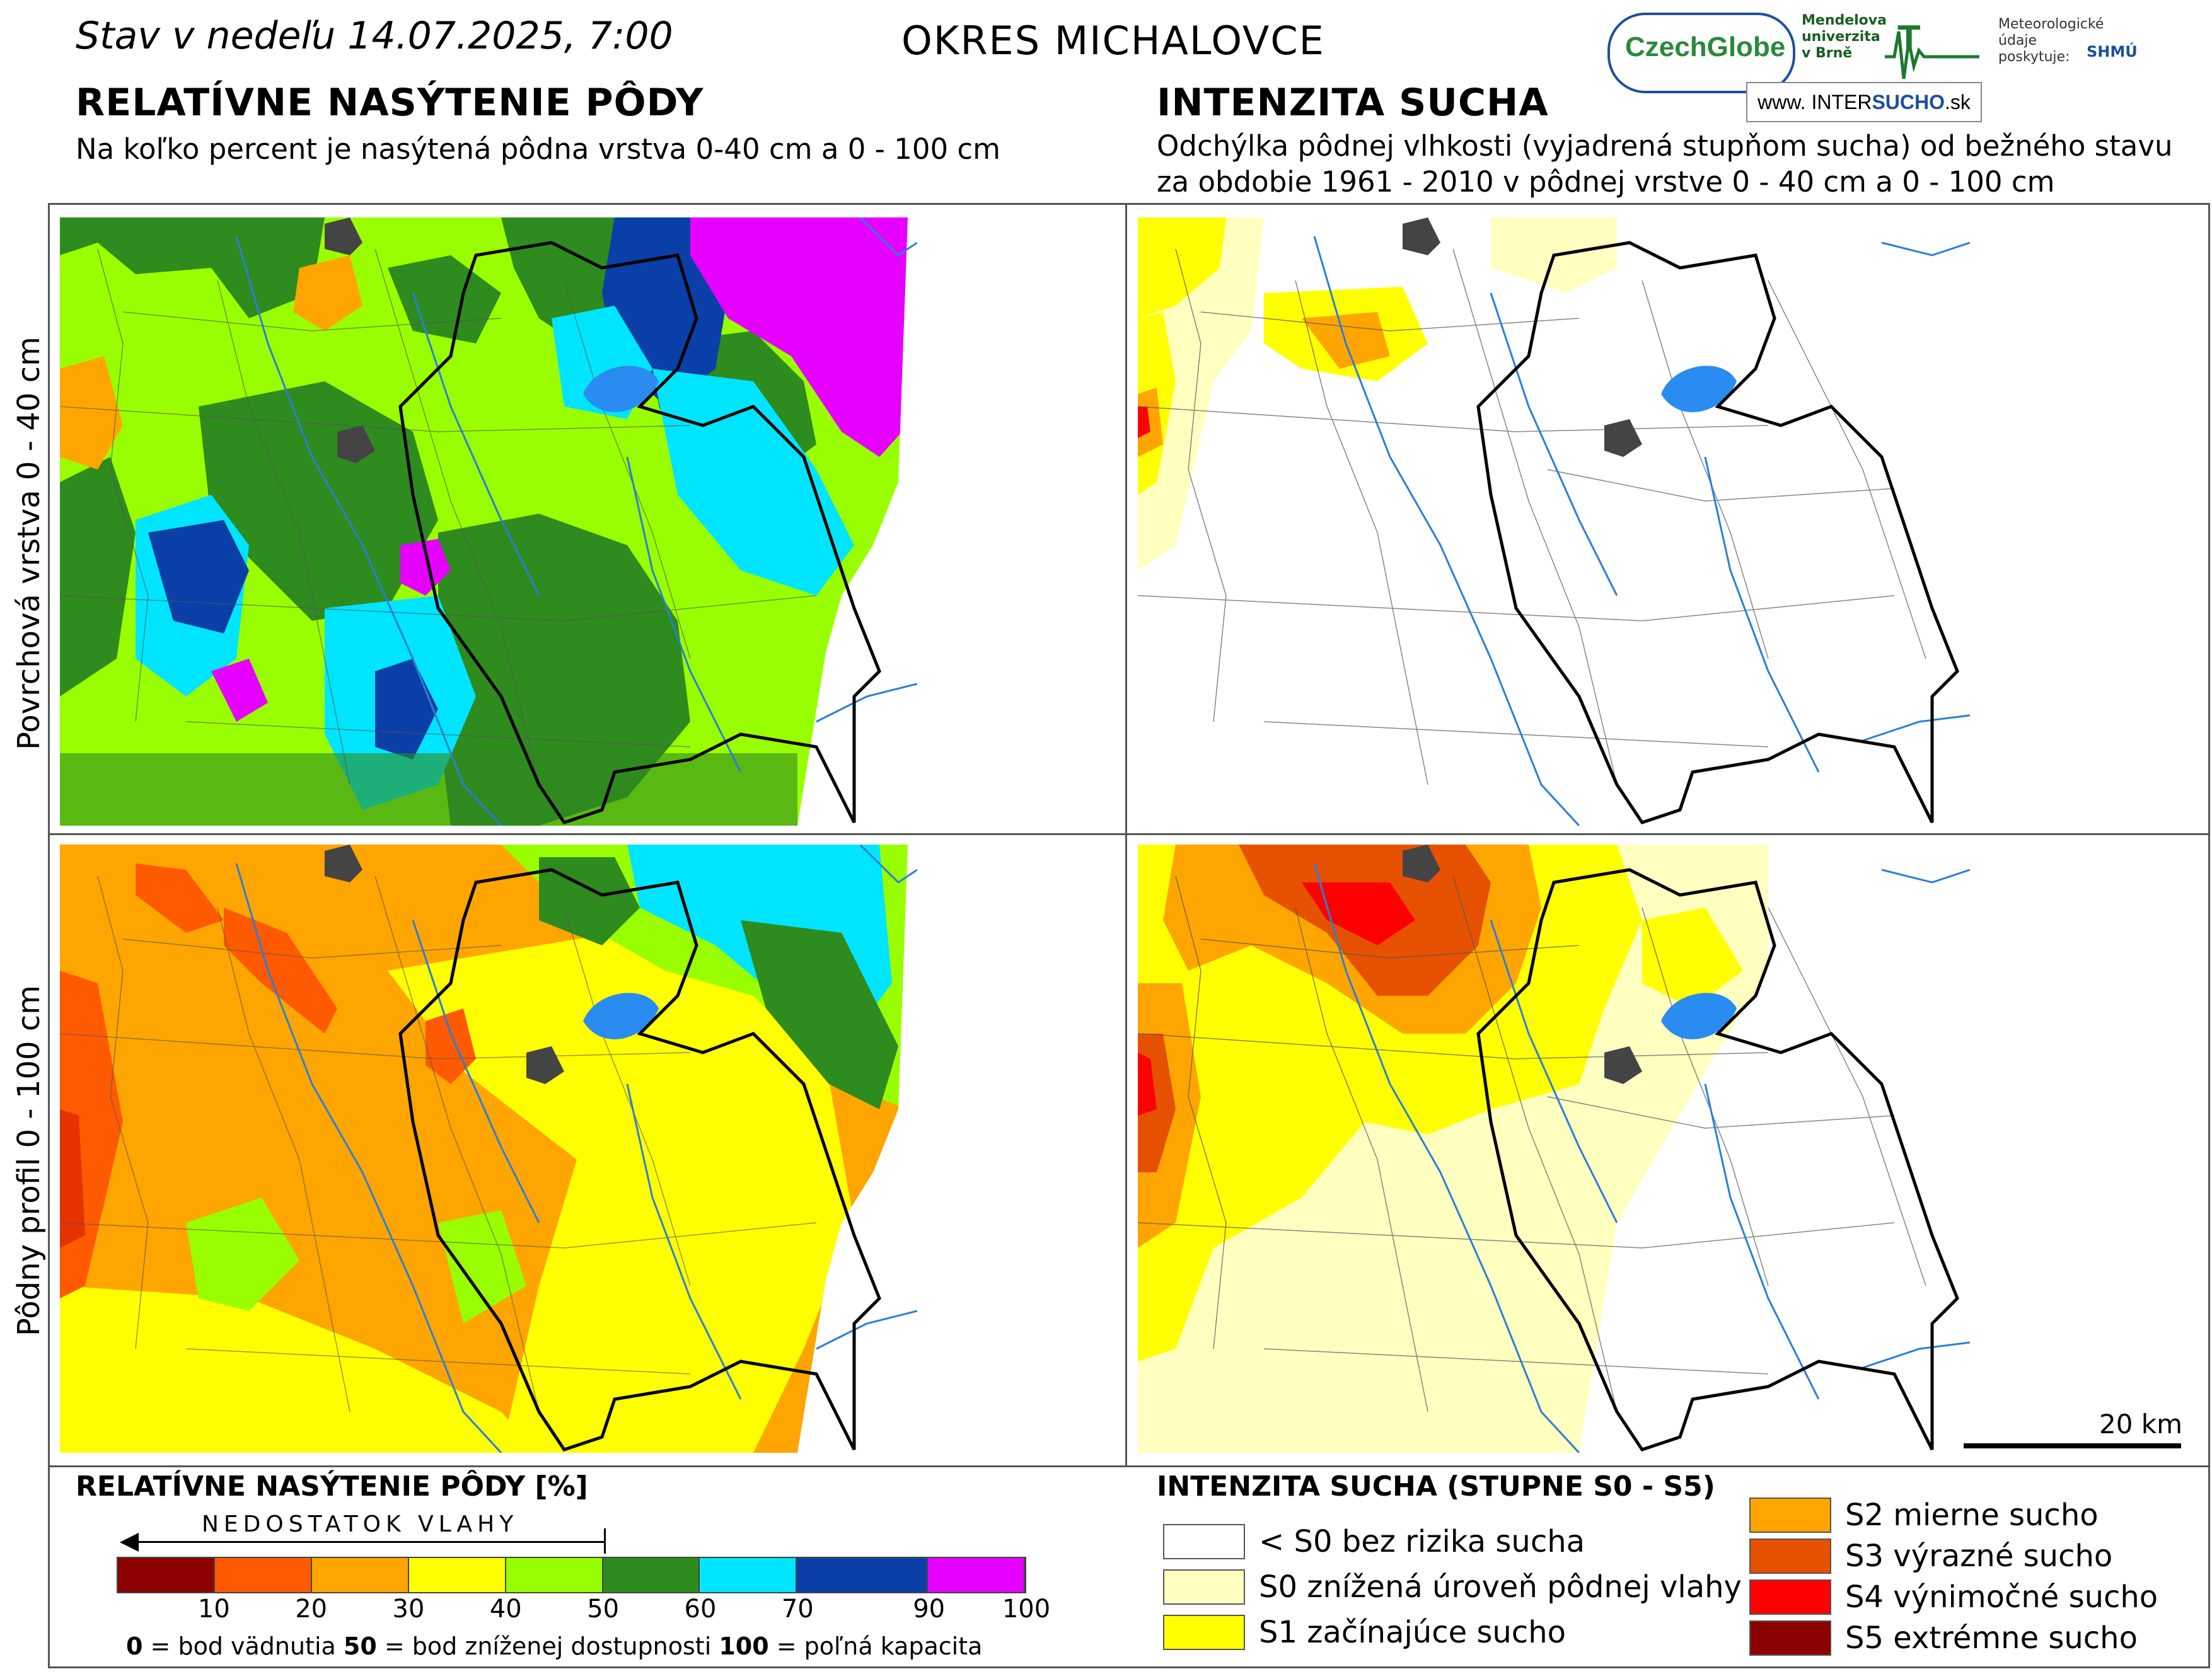 The image size is (2212, 1674). Describe the element at coordinates (1113, 41) in the screenshot. I see `district-title: OKRES MICHALOVCE` at that location.